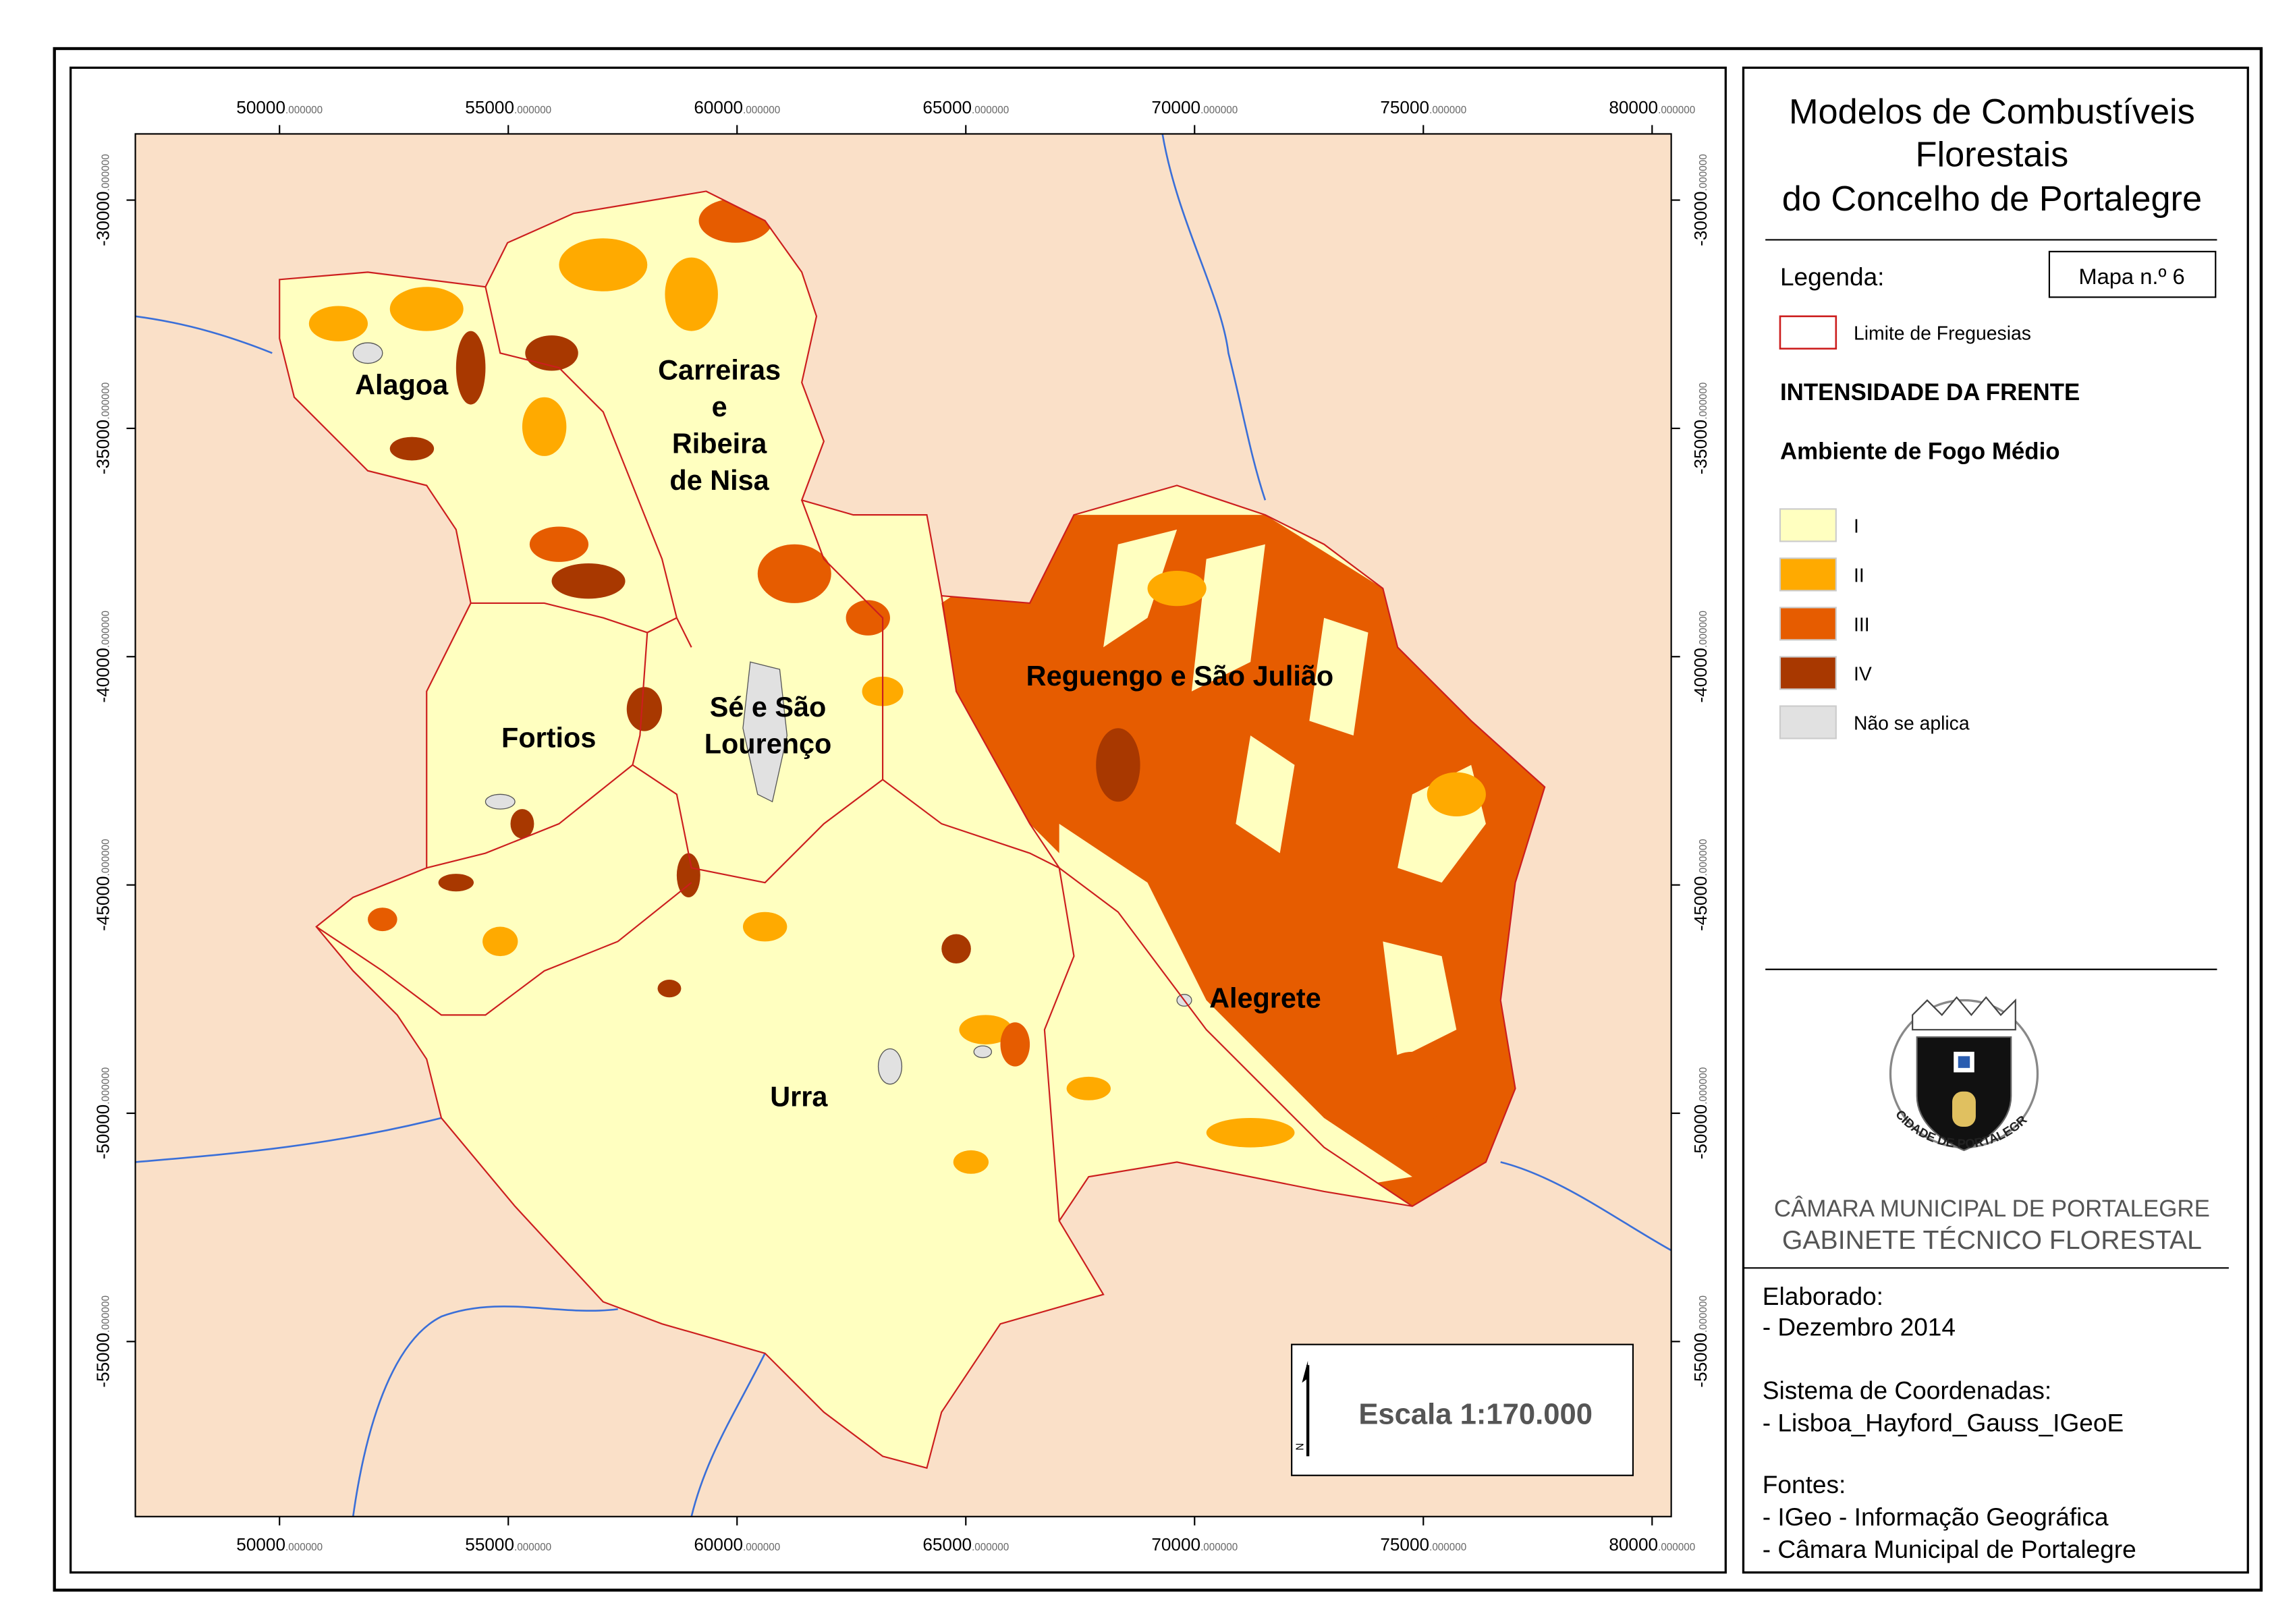 The width and height of the screenshot is (2295, 1624). What do you see at coordinates (1475, 1414) in the screenshot?
I see `scale-text: Escala 1:170.000` at bounding box center [1475, 1414].